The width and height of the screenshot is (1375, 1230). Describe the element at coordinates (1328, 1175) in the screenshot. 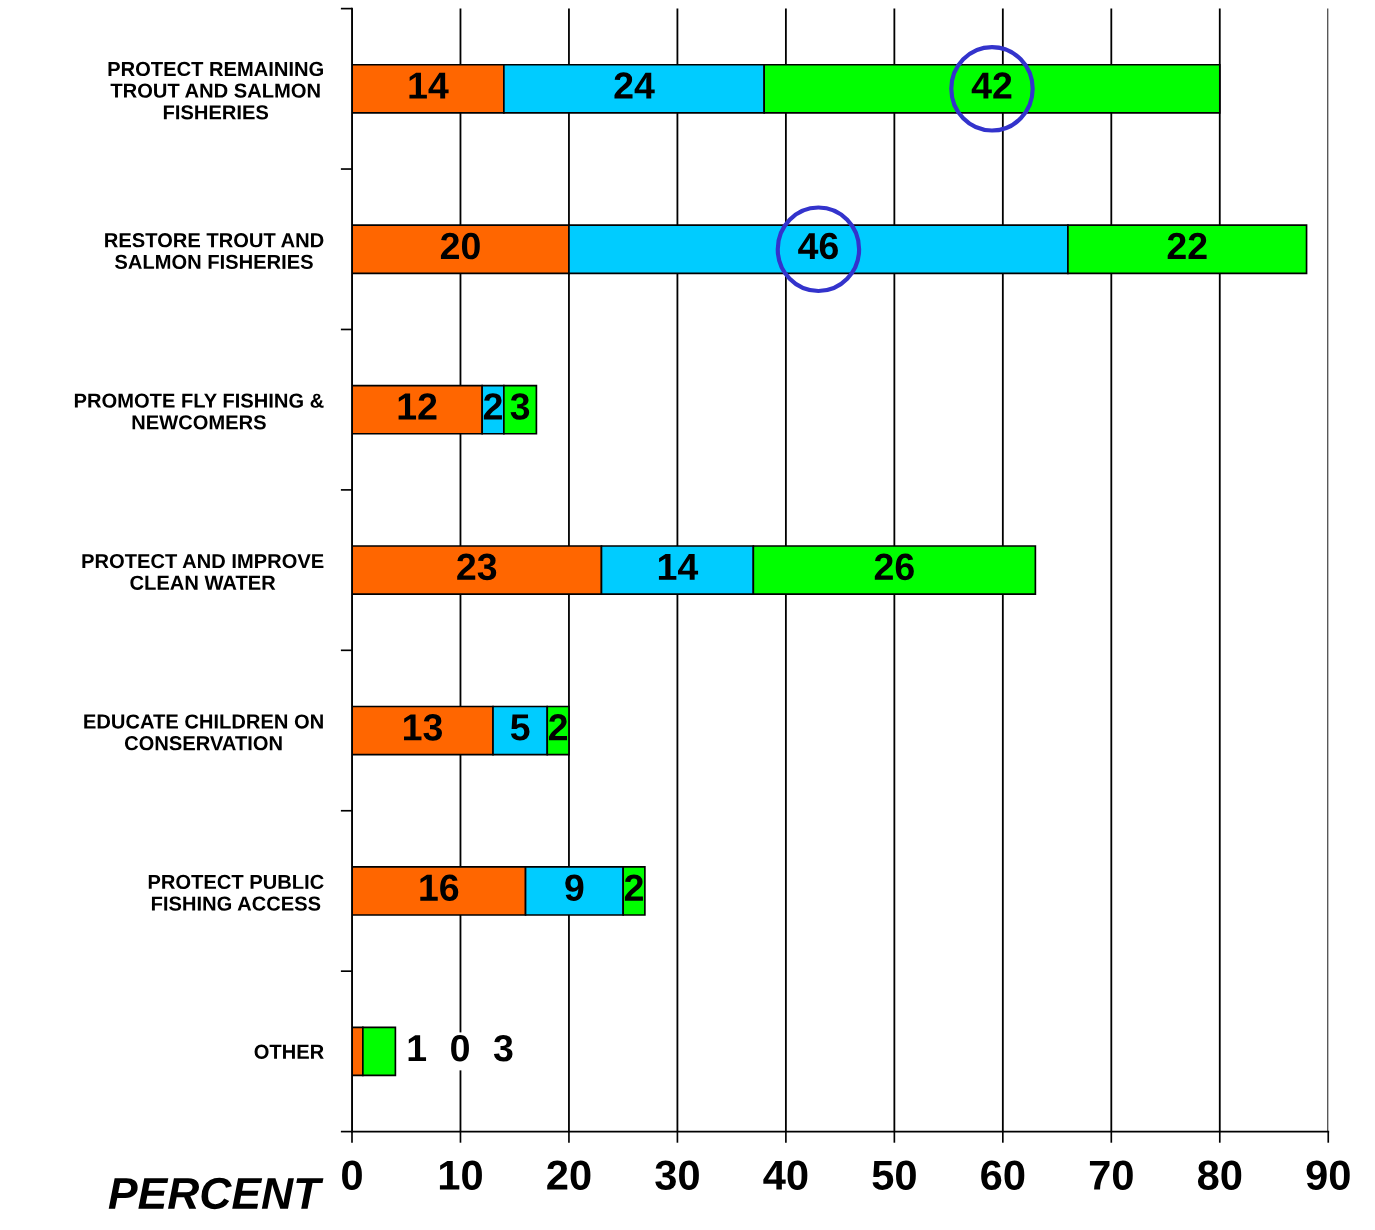

I see `x-tick-label: 90` at that location.